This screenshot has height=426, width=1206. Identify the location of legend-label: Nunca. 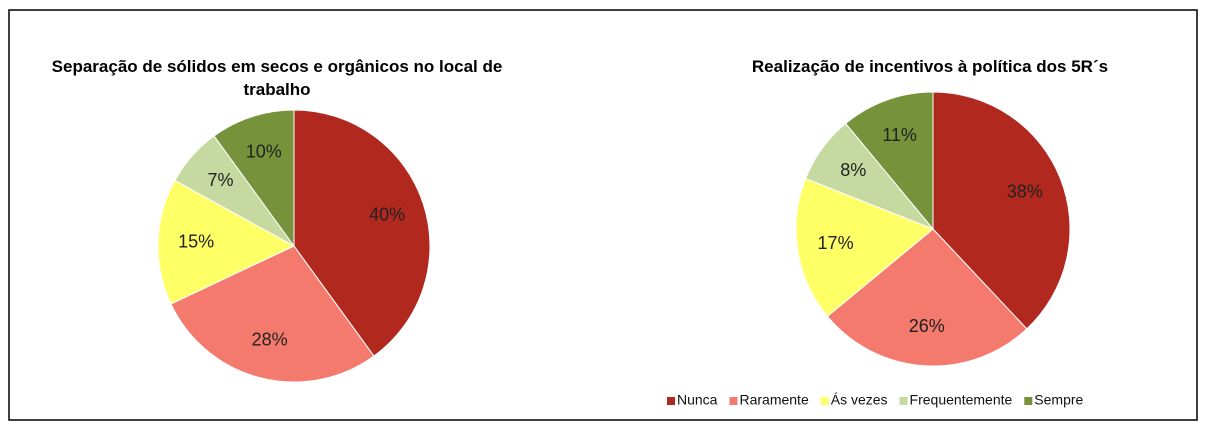
(697, 400).